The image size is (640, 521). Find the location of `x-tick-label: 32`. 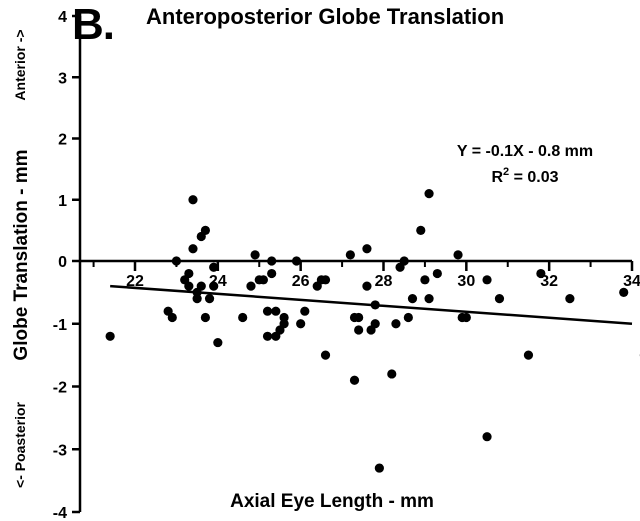

x-tick-label: 32 is located at coordinates (549, 281).